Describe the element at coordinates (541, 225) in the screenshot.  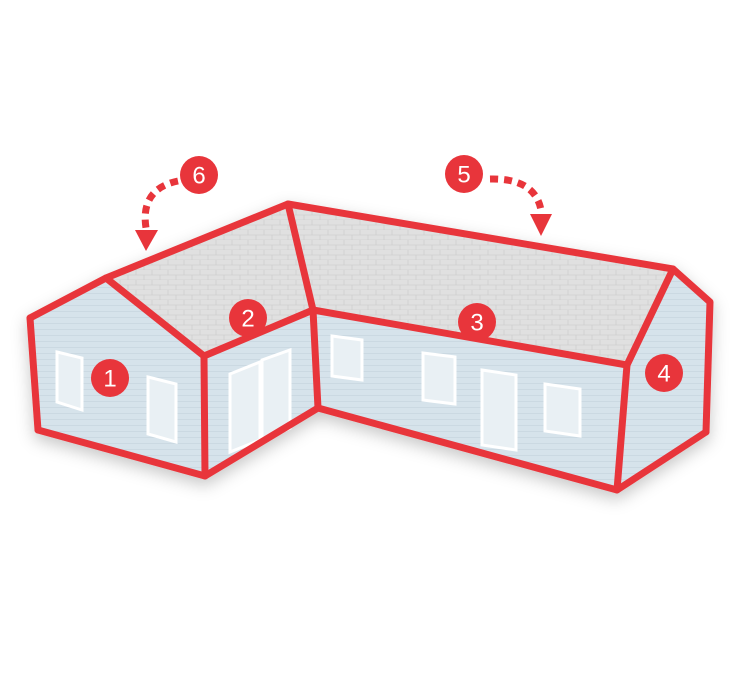
I see `arrow-5-head` at that location.